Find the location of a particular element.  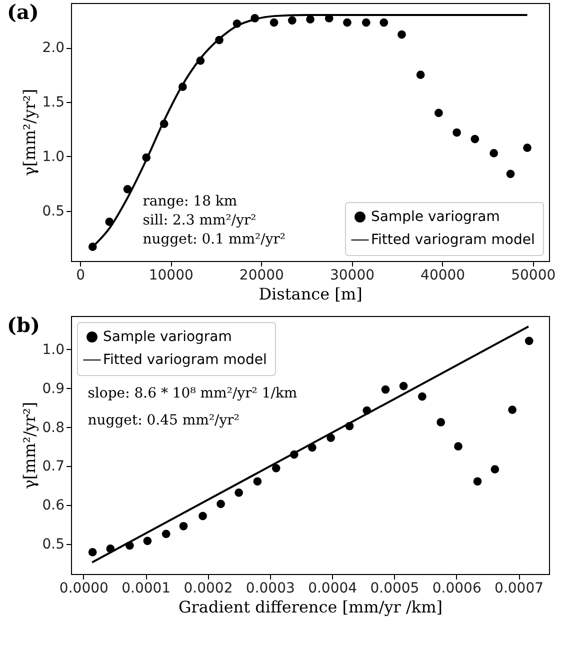

x-tick-label: 0.0003 is located at coordinates (270, 588).